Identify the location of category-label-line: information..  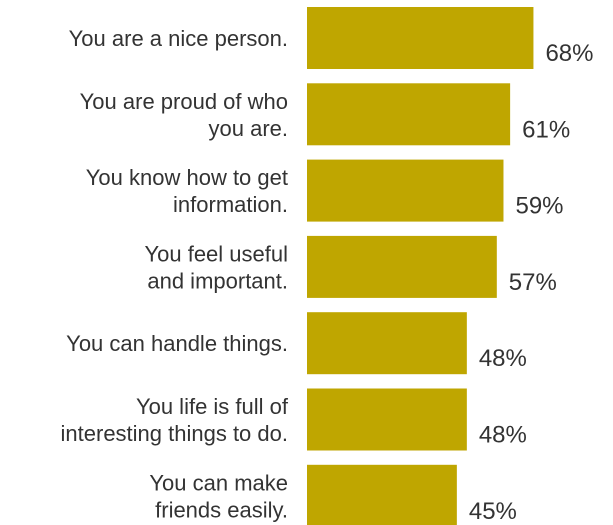
(230, 204).